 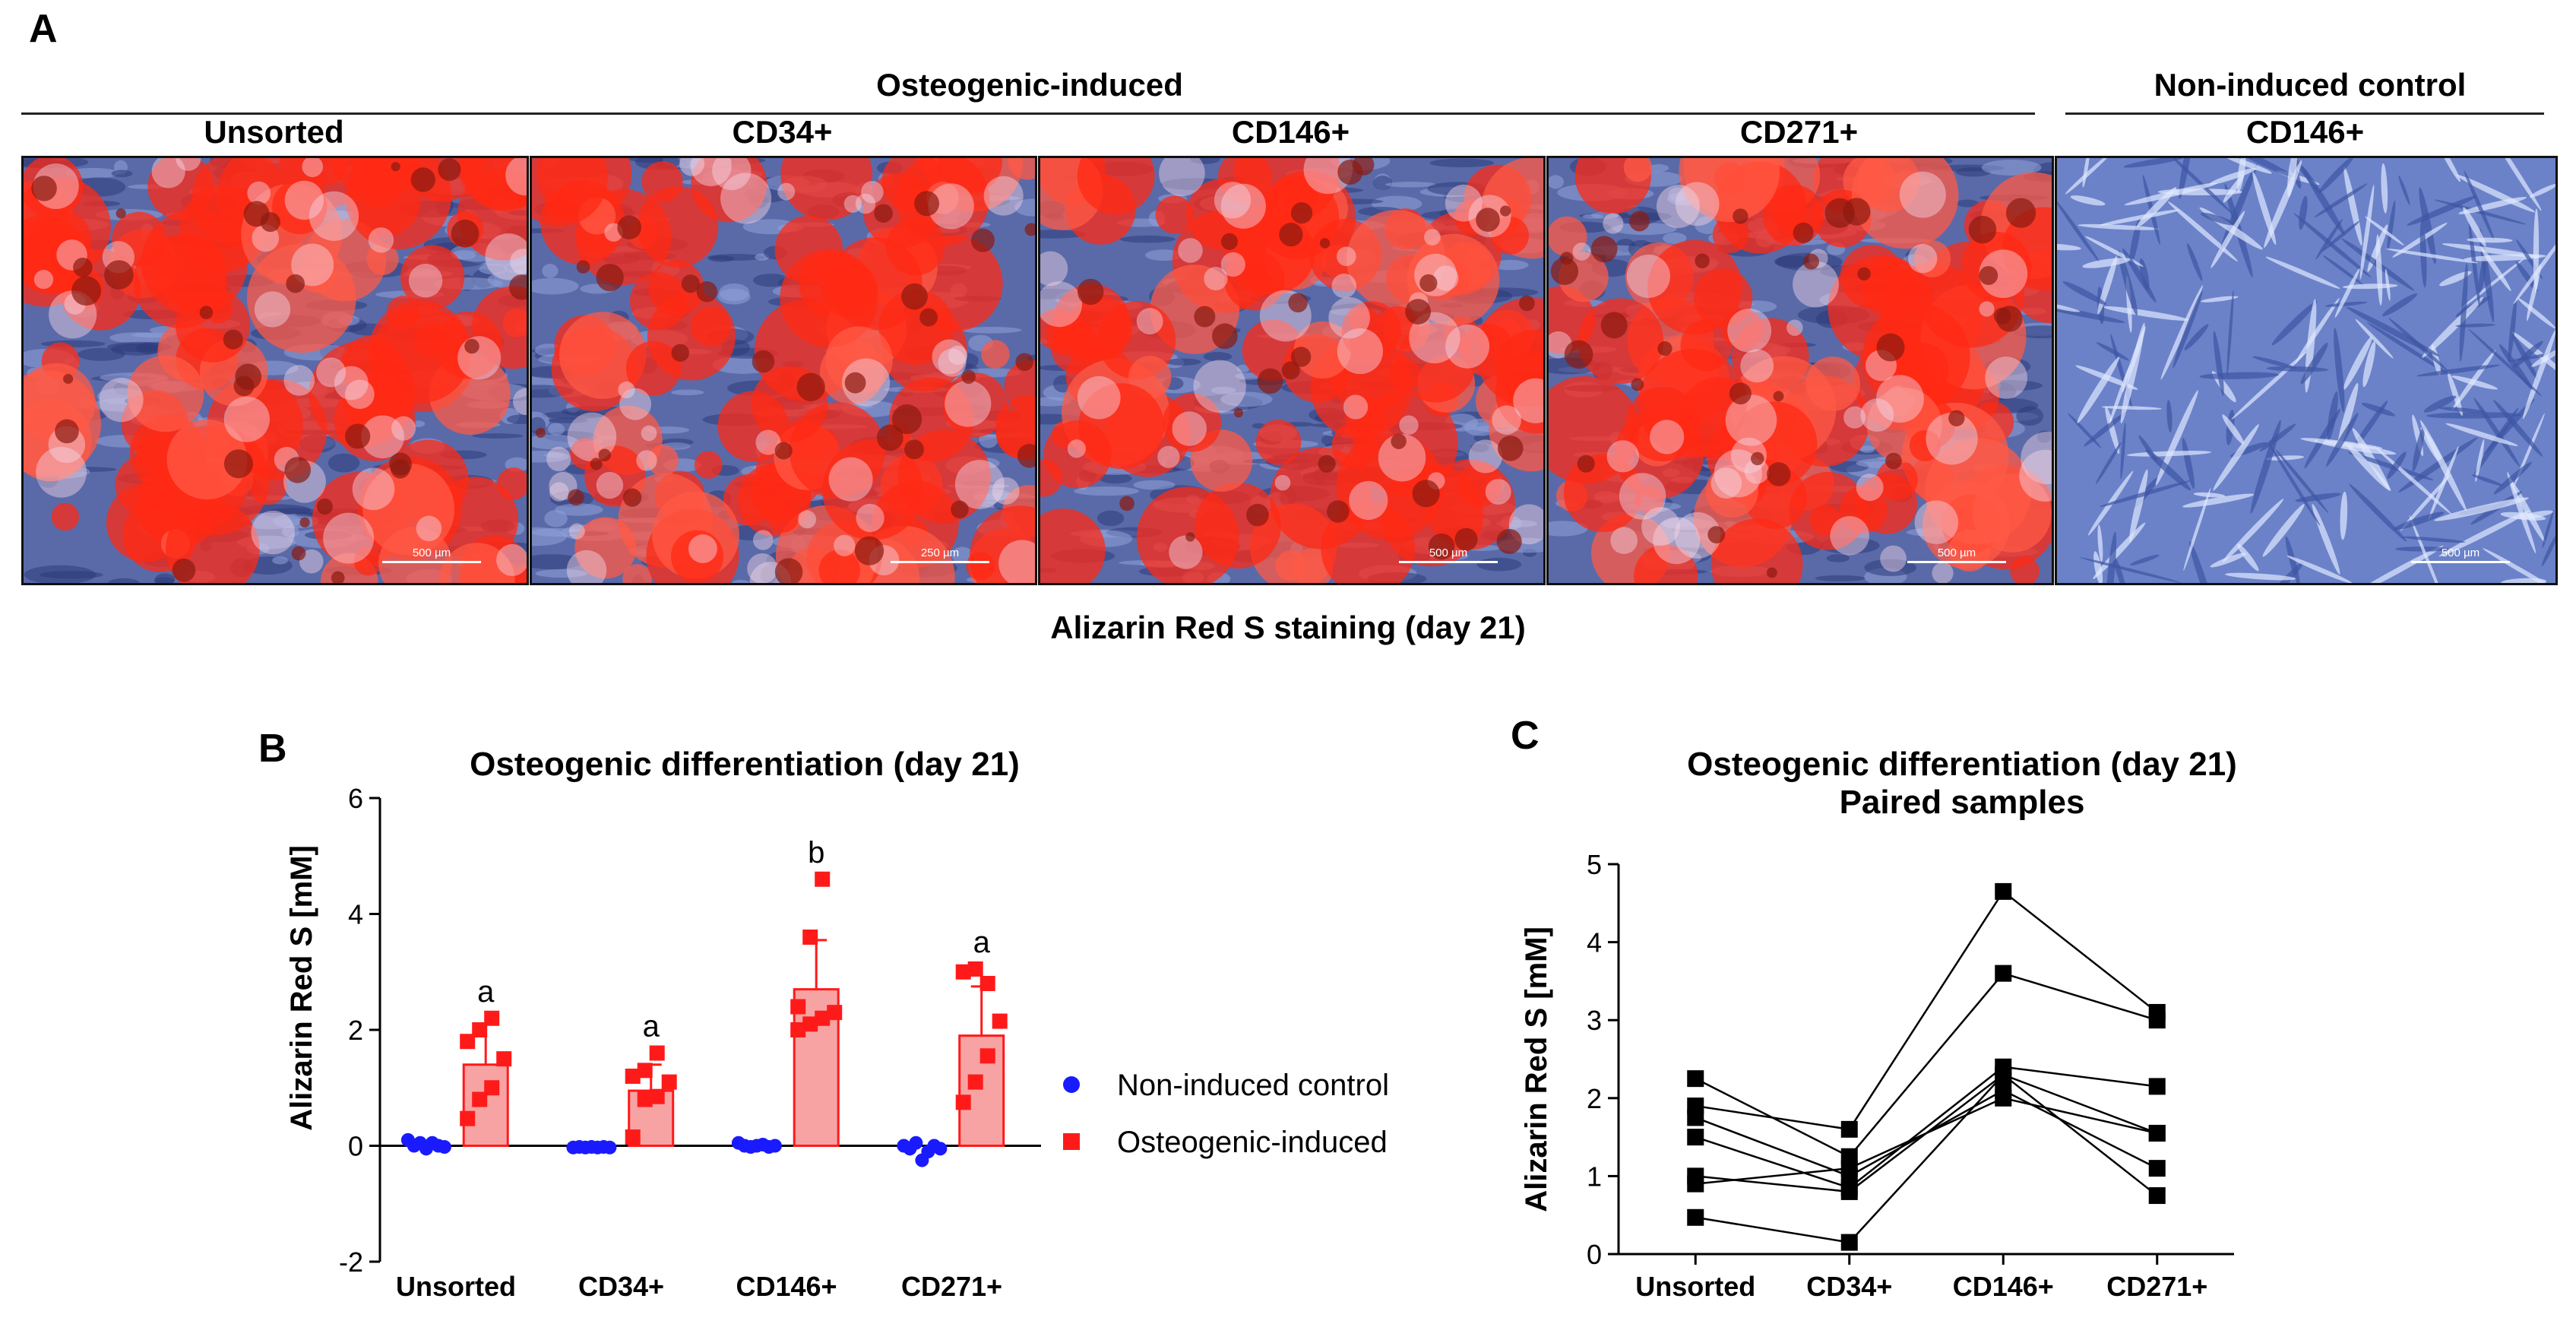 I want to click on legend-label-induced: Osteogenic-induced, so click(x=1252, y=1142).